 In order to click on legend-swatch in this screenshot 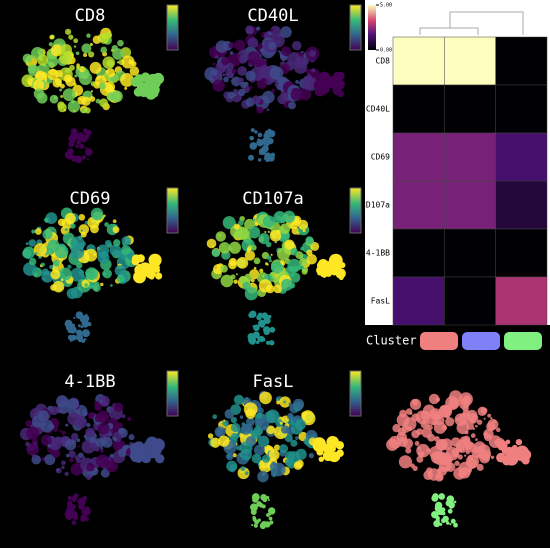, I will do `click(481, 341)`.